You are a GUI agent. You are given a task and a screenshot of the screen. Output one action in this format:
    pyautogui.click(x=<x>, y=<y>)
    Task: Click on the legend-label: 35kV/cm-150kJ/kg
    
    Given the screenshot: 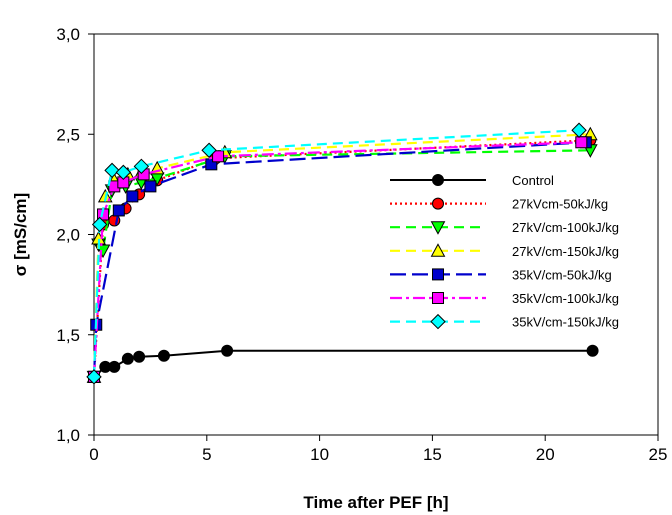 What is the action you would take?
    pyautogui.click(x=565, y=322)
    